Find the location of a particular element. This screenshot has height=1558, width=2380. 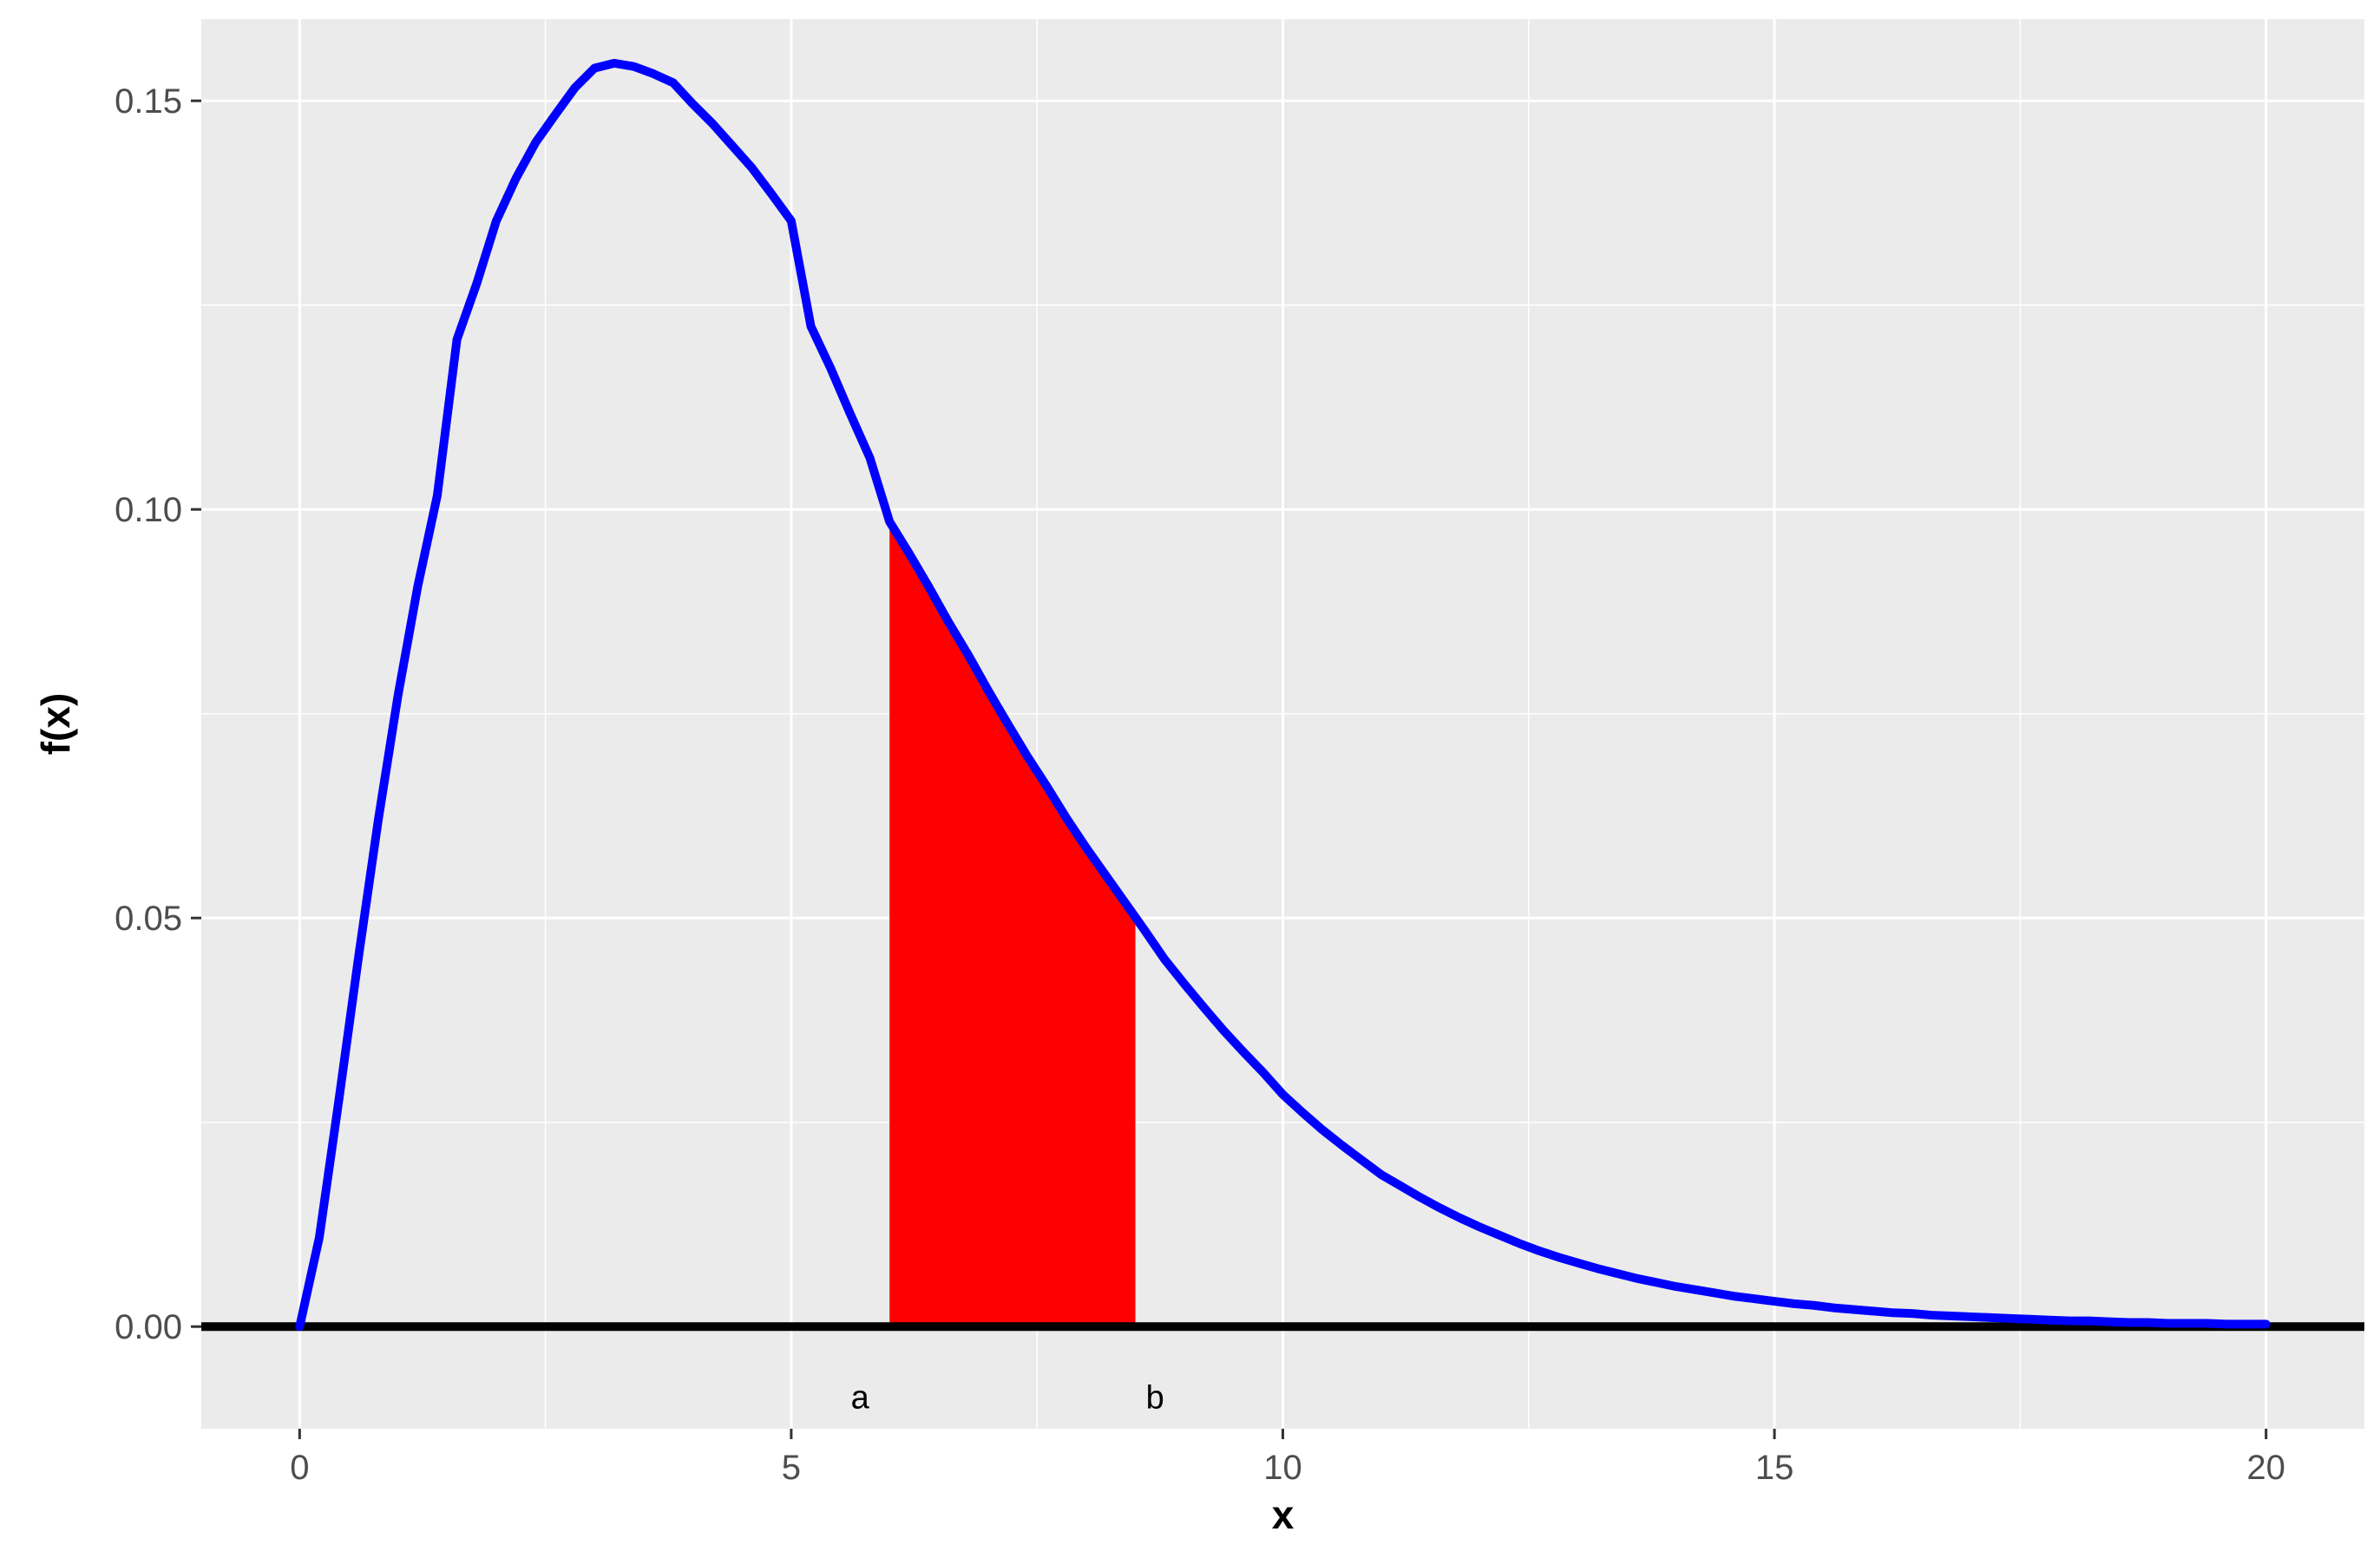

y-tick-label: 0.05 is located at coordinates (148, 919).